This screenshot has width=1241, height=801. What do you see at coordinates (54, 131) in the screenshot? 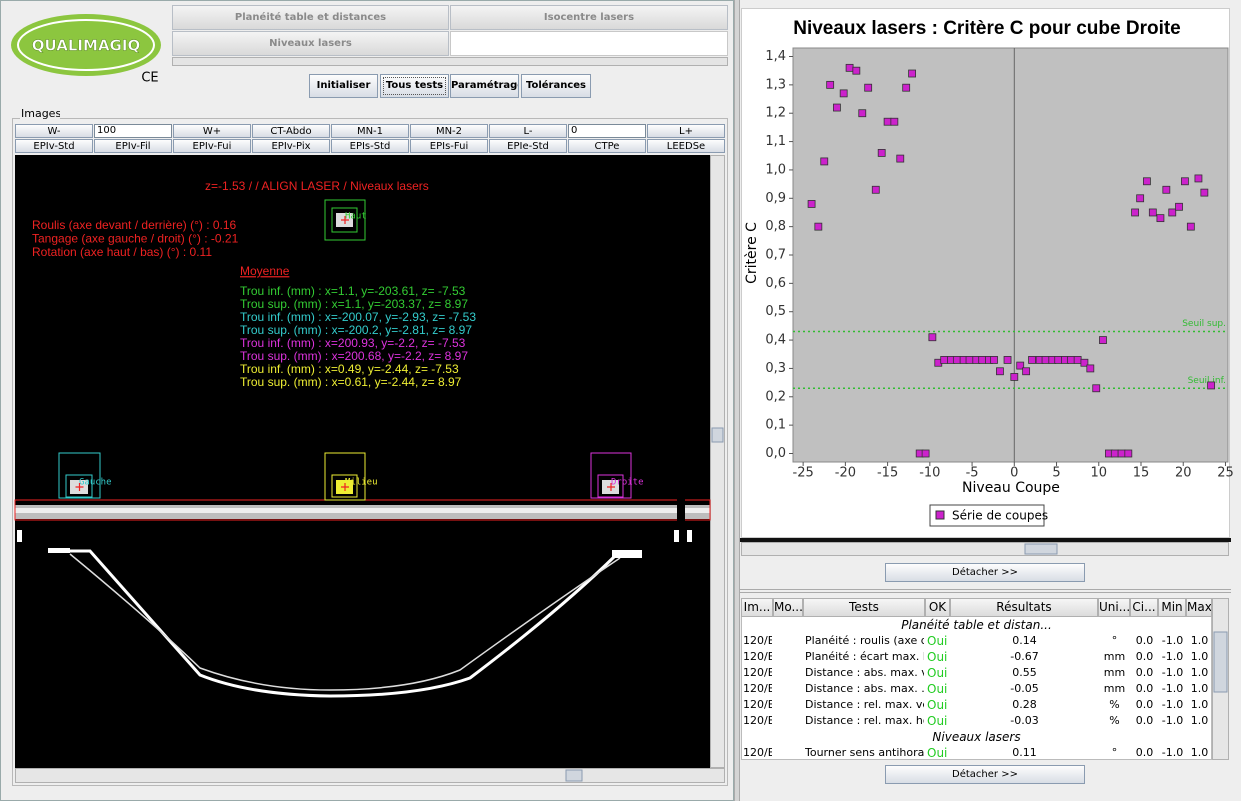
I see `image-button: W-` at bounding box center [54, 131].